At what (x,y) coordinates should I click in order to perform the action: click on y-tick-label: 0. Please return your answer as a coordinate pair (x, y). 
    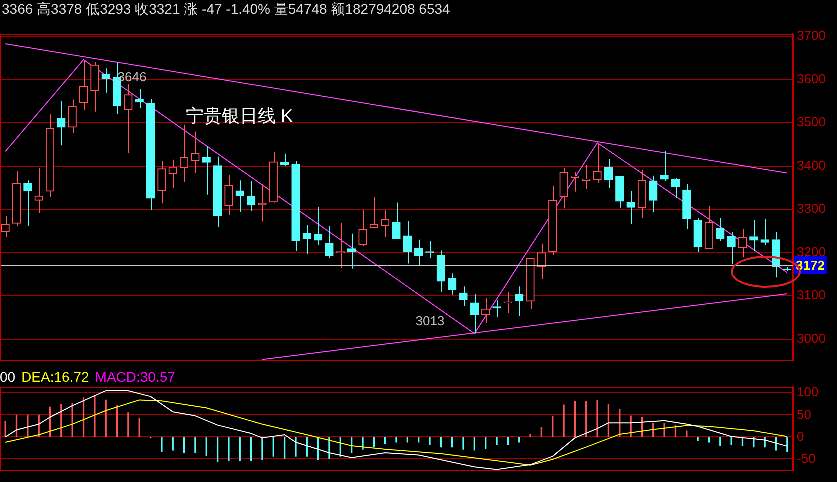
    Looking at the image, I should click on (800, 436).